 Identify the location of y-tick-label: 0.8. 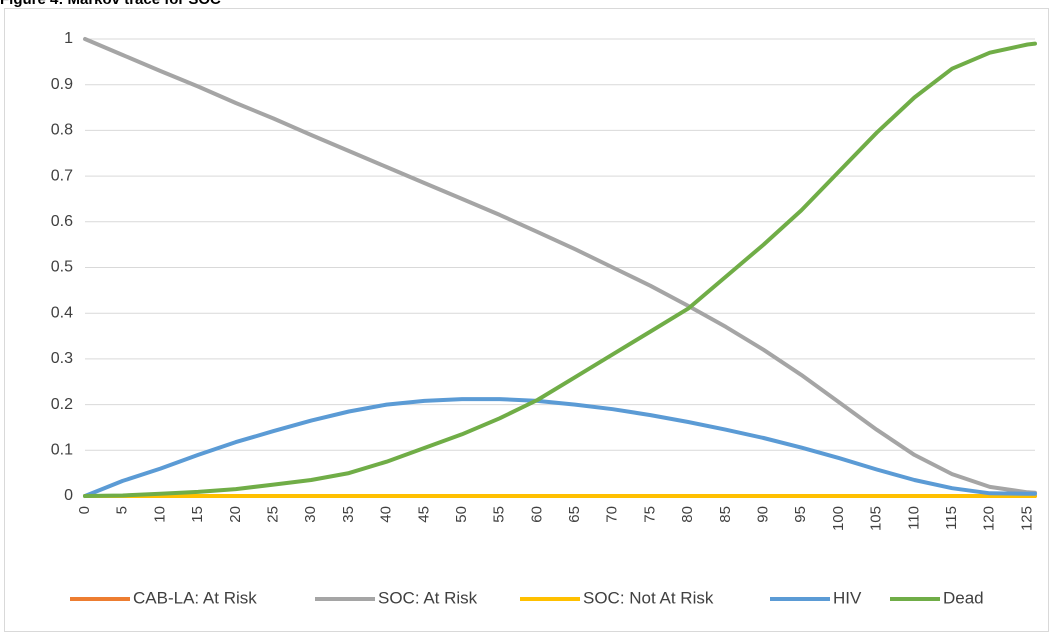
(62, 130).